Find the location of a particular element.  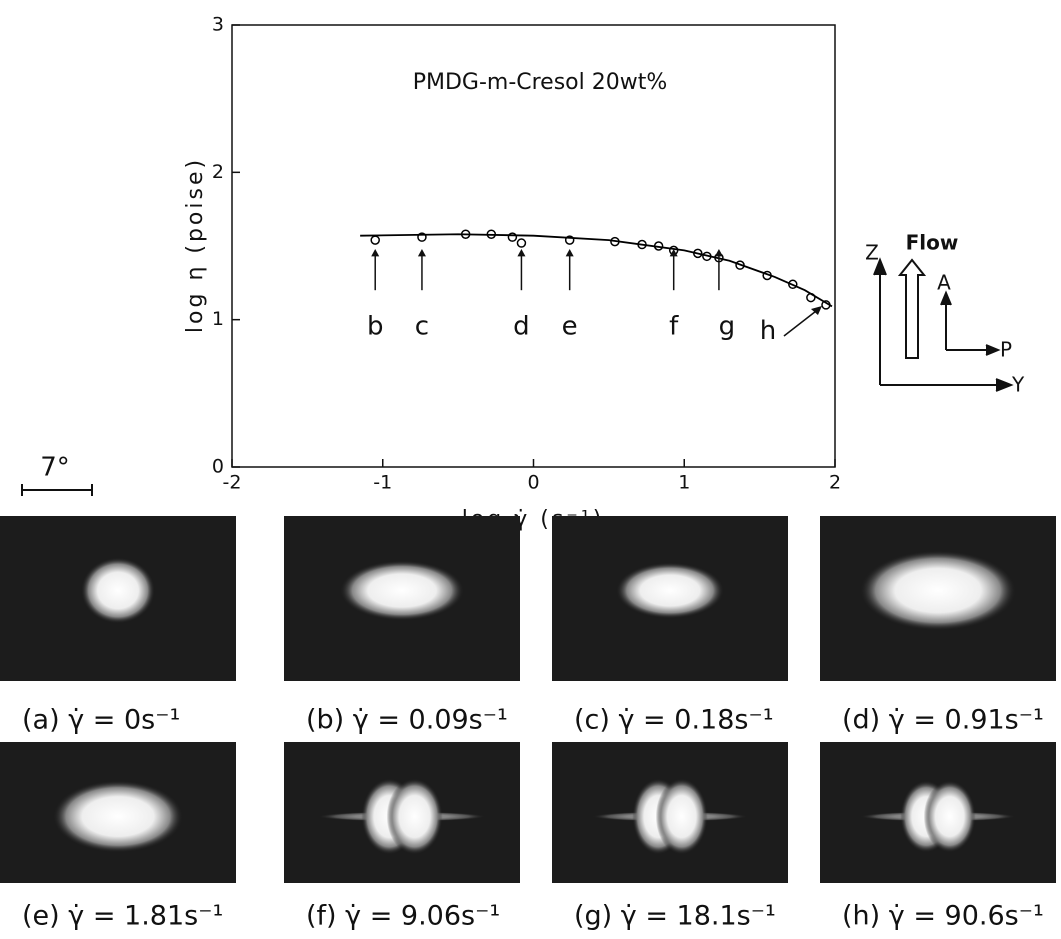

arrow-label: g is located at coordinates (727, 327).